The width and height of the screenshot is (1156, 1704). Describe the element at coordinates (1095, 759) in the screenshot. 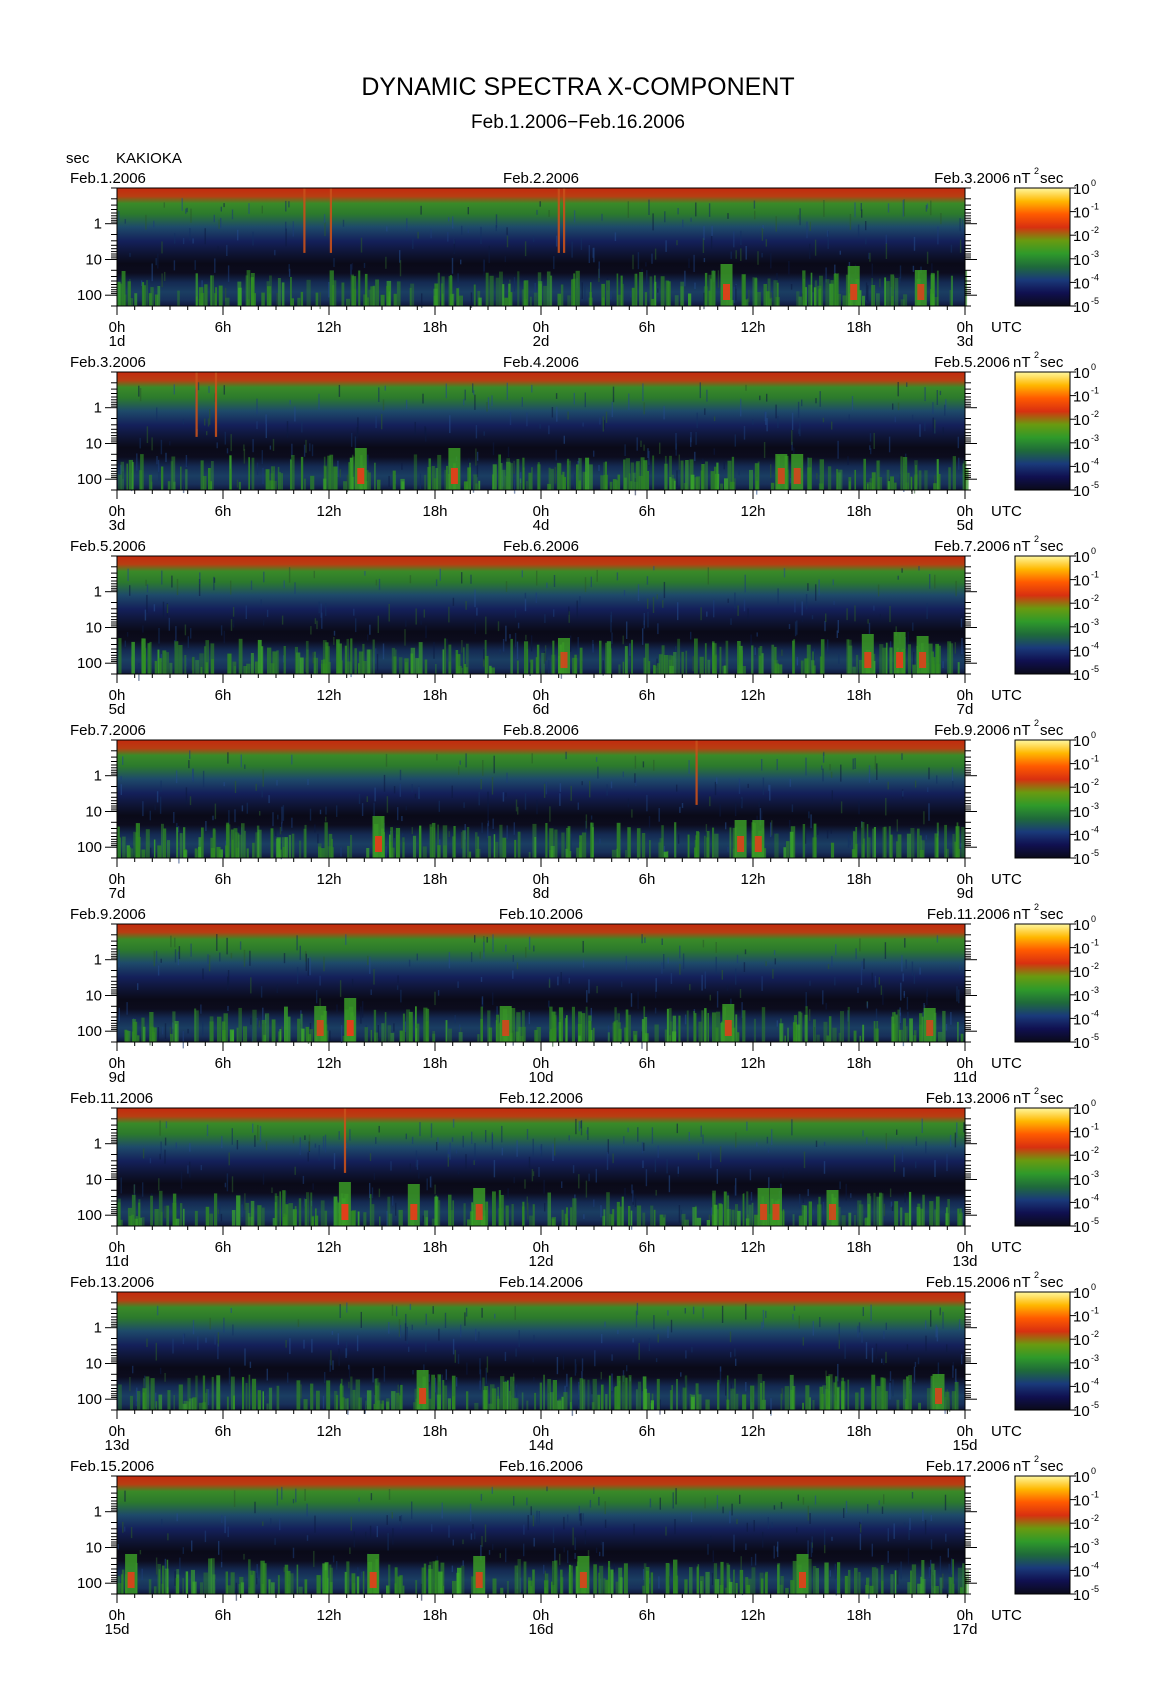

I see `colorbar-tick-exponent: -1` at that location.